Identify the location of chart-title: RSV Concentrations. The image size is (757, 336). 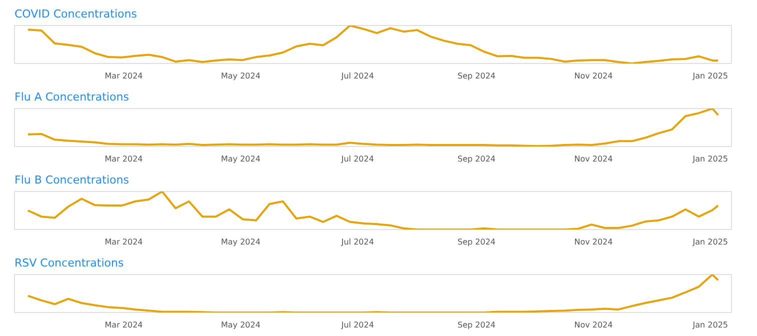
(69, 263).